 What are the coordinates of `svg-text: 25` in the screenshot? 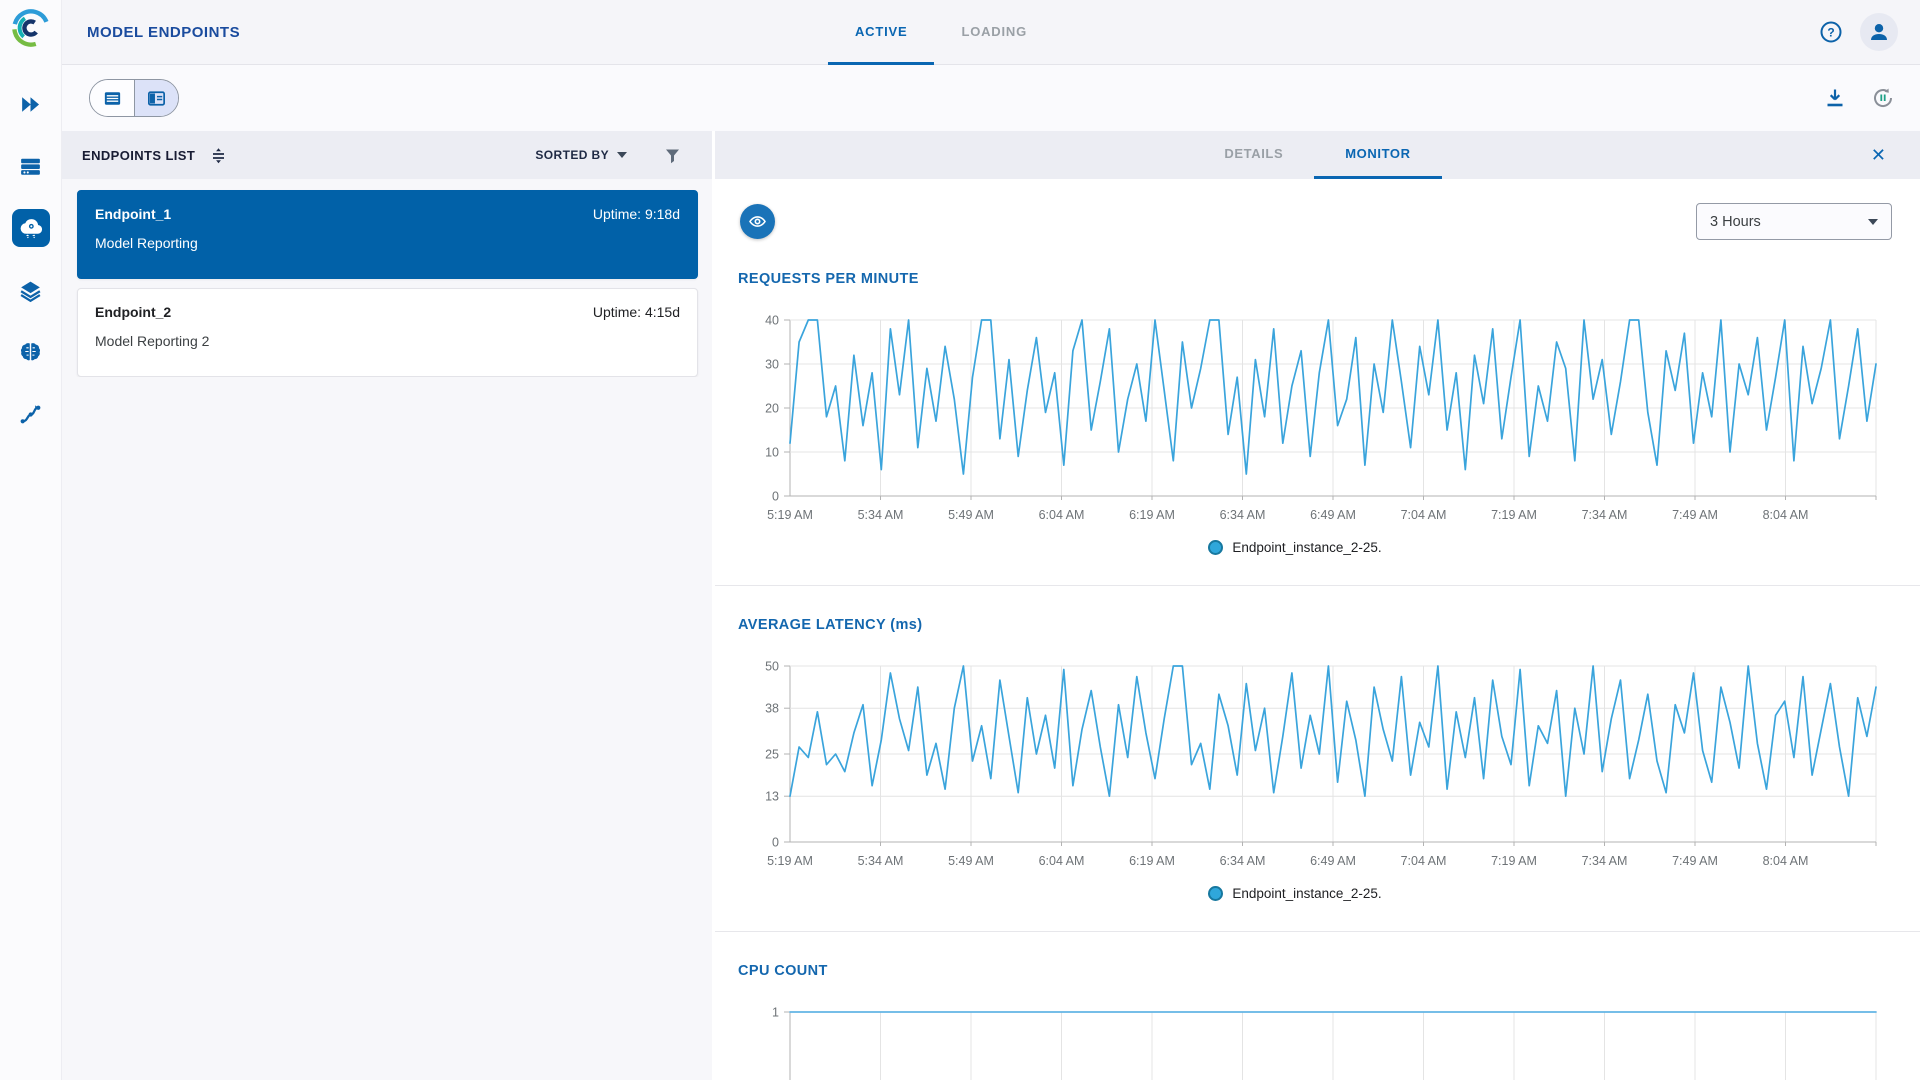 It's located at (772, 755).